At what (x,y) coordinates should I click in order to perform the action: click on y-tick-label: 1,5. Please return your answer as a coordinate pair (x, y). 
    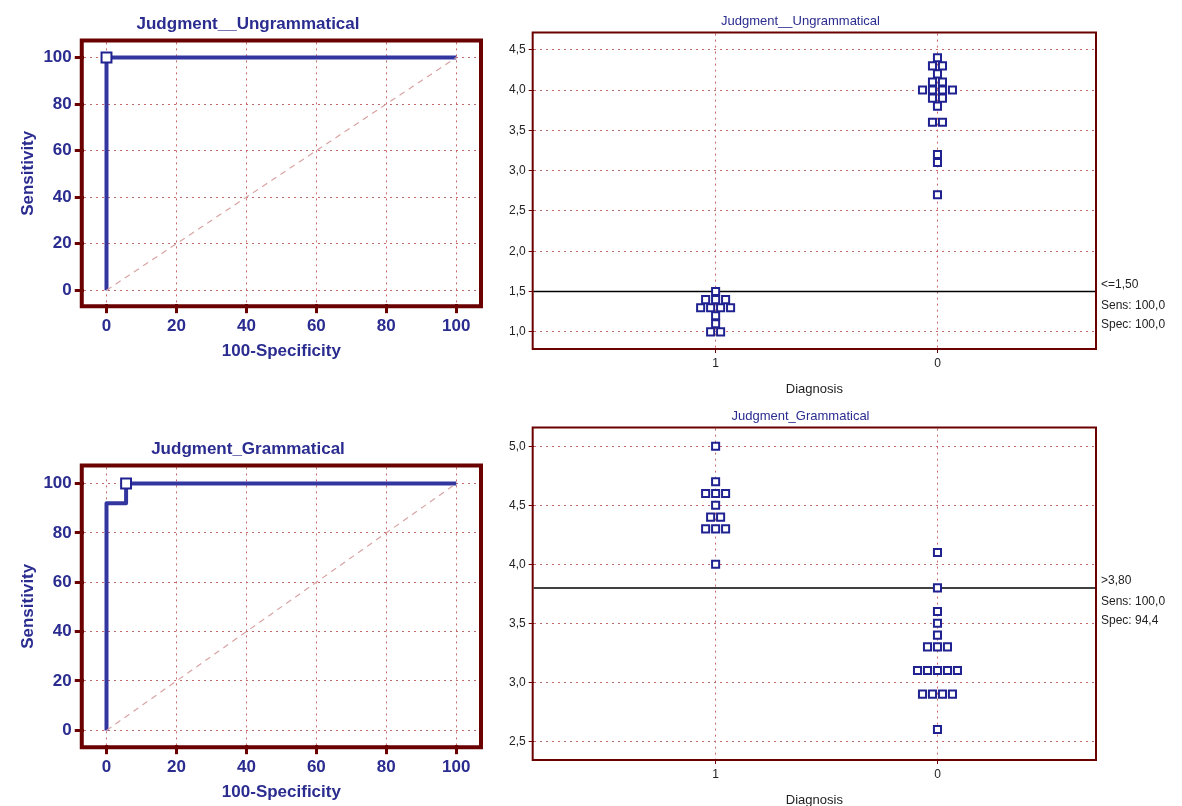
    Looking at the image, I should click on (517, 290).